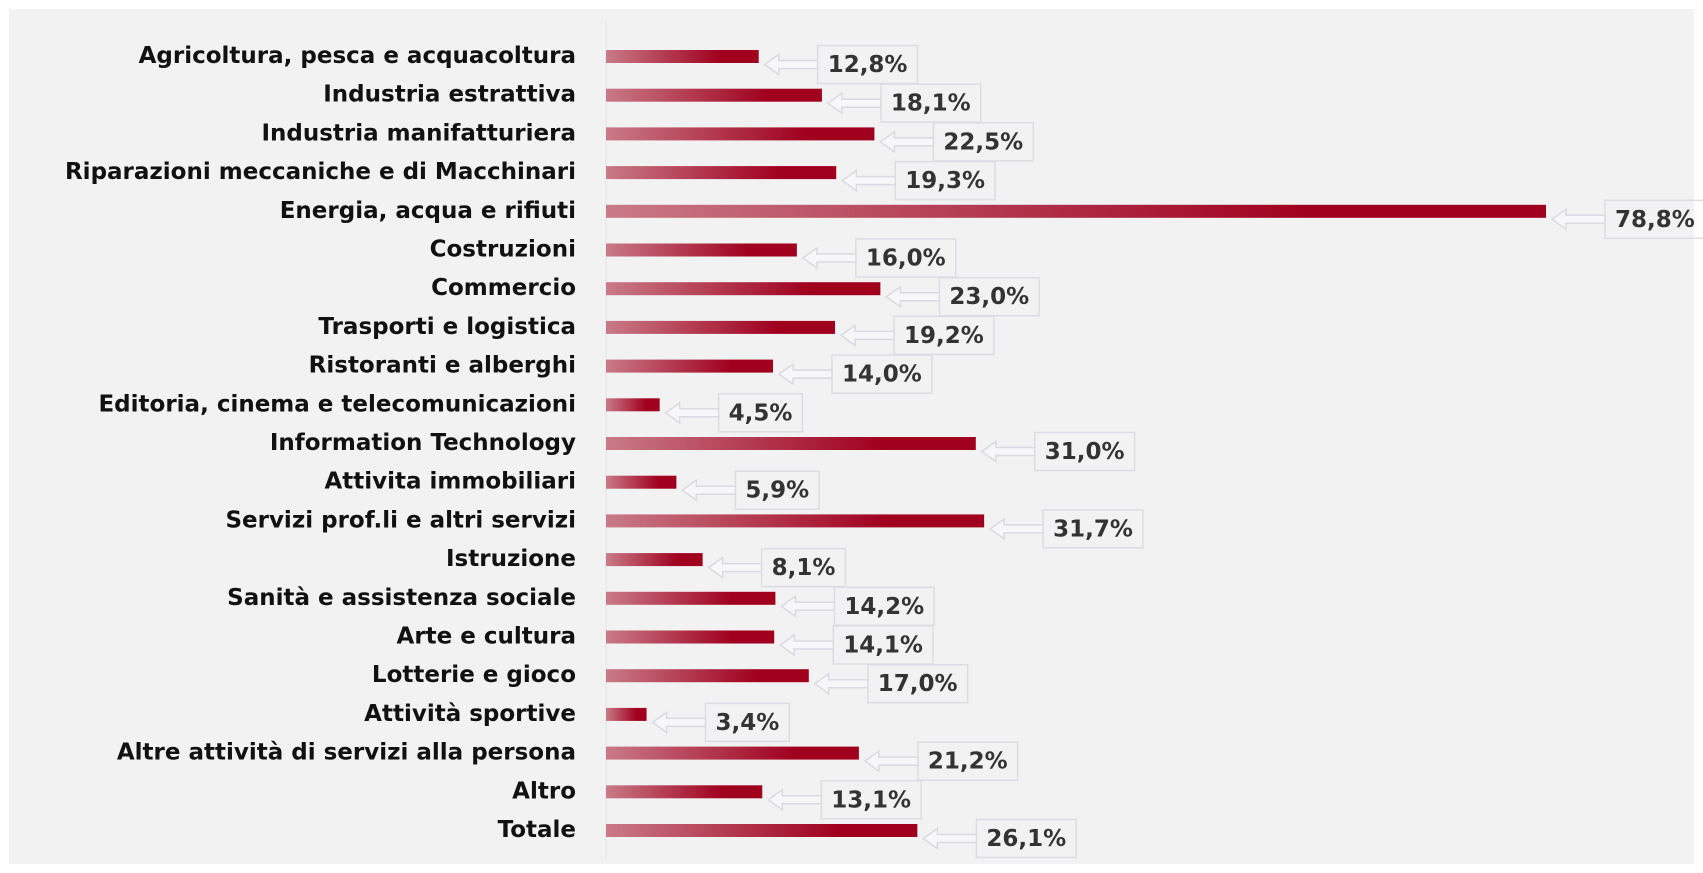 Image resolution: width=1703 pixels, height=873 pixels. Describe the element at coordinates (423, 443) in the screenshot. I see `category-label: Information Technology` at that location.